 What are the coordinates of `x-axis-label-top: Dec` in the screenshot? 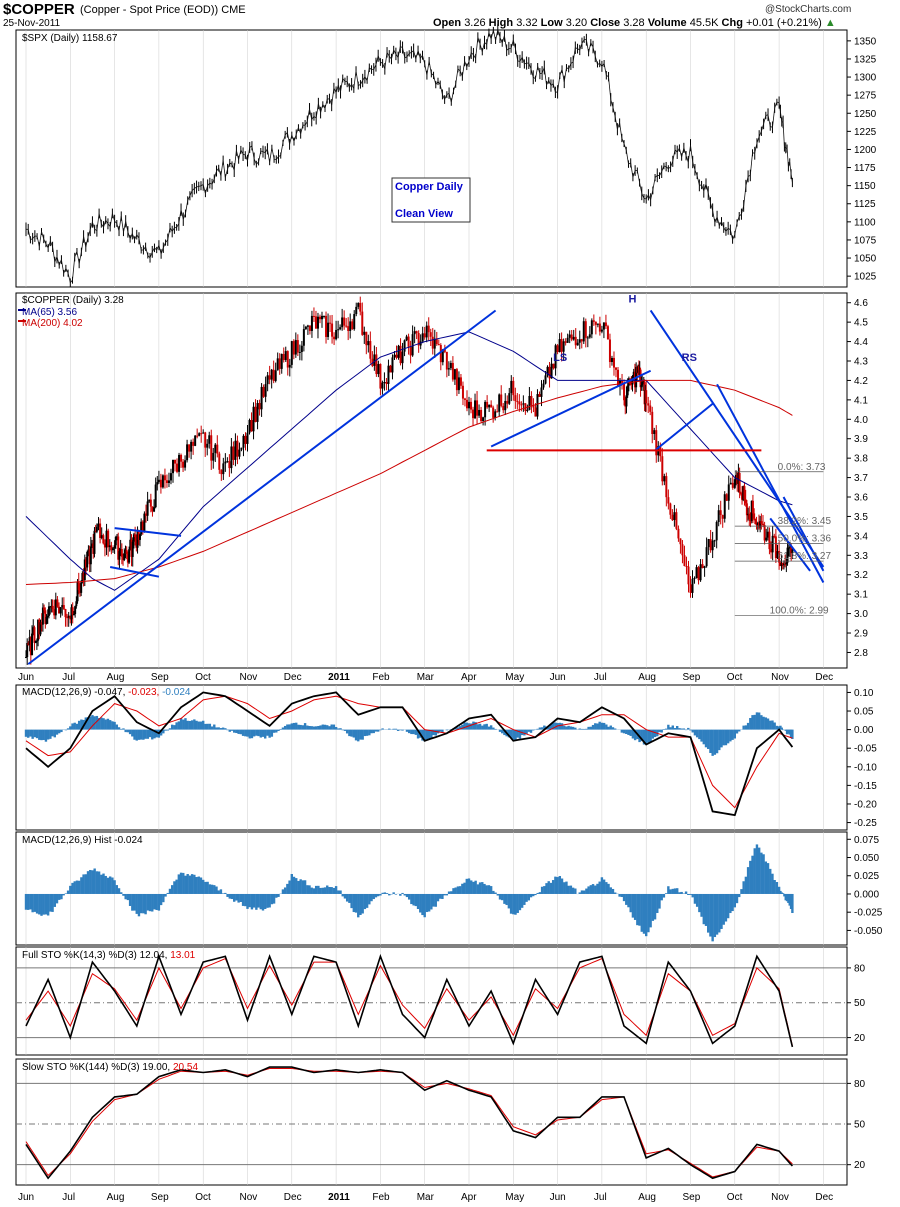 It's located at (293, 677).